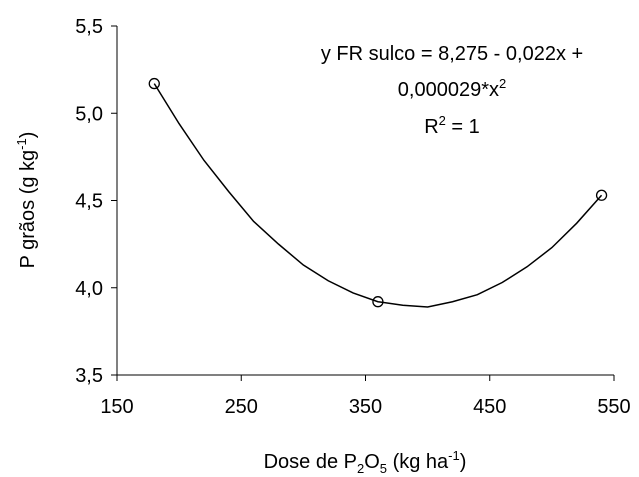 The width and height of the screenshot is (639, 477). What do you see at coordinates (28, 209) in the screenshot?
I see `y-label-text: P grãos (g kg` at bounding box center [28, 209].